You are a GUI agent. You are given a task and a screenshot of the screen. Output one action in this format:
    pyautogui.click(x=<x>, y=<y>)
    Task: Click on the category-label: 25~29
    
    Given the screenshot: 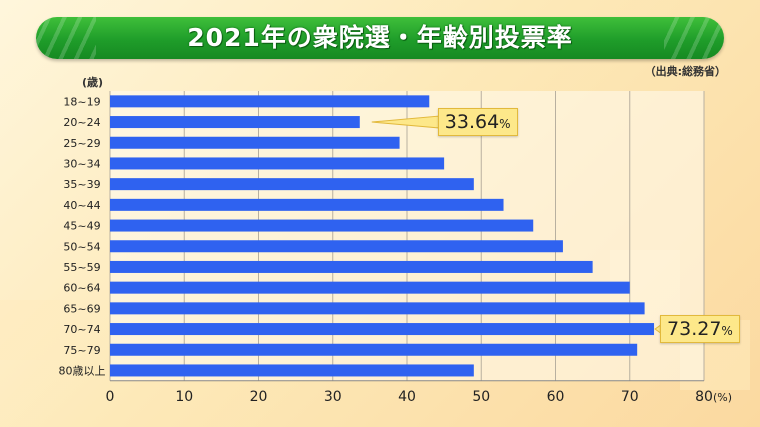 What is the action you would take?
    pyautogui.click(x=81, y=143)
    